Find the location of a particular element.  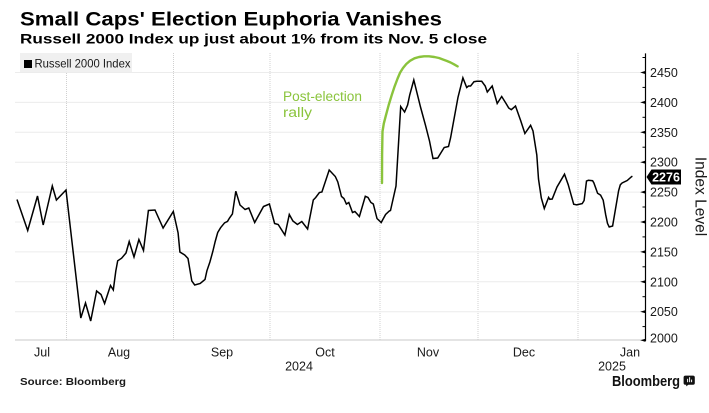

svg-text: Jul is located at coordinates (42, 353).